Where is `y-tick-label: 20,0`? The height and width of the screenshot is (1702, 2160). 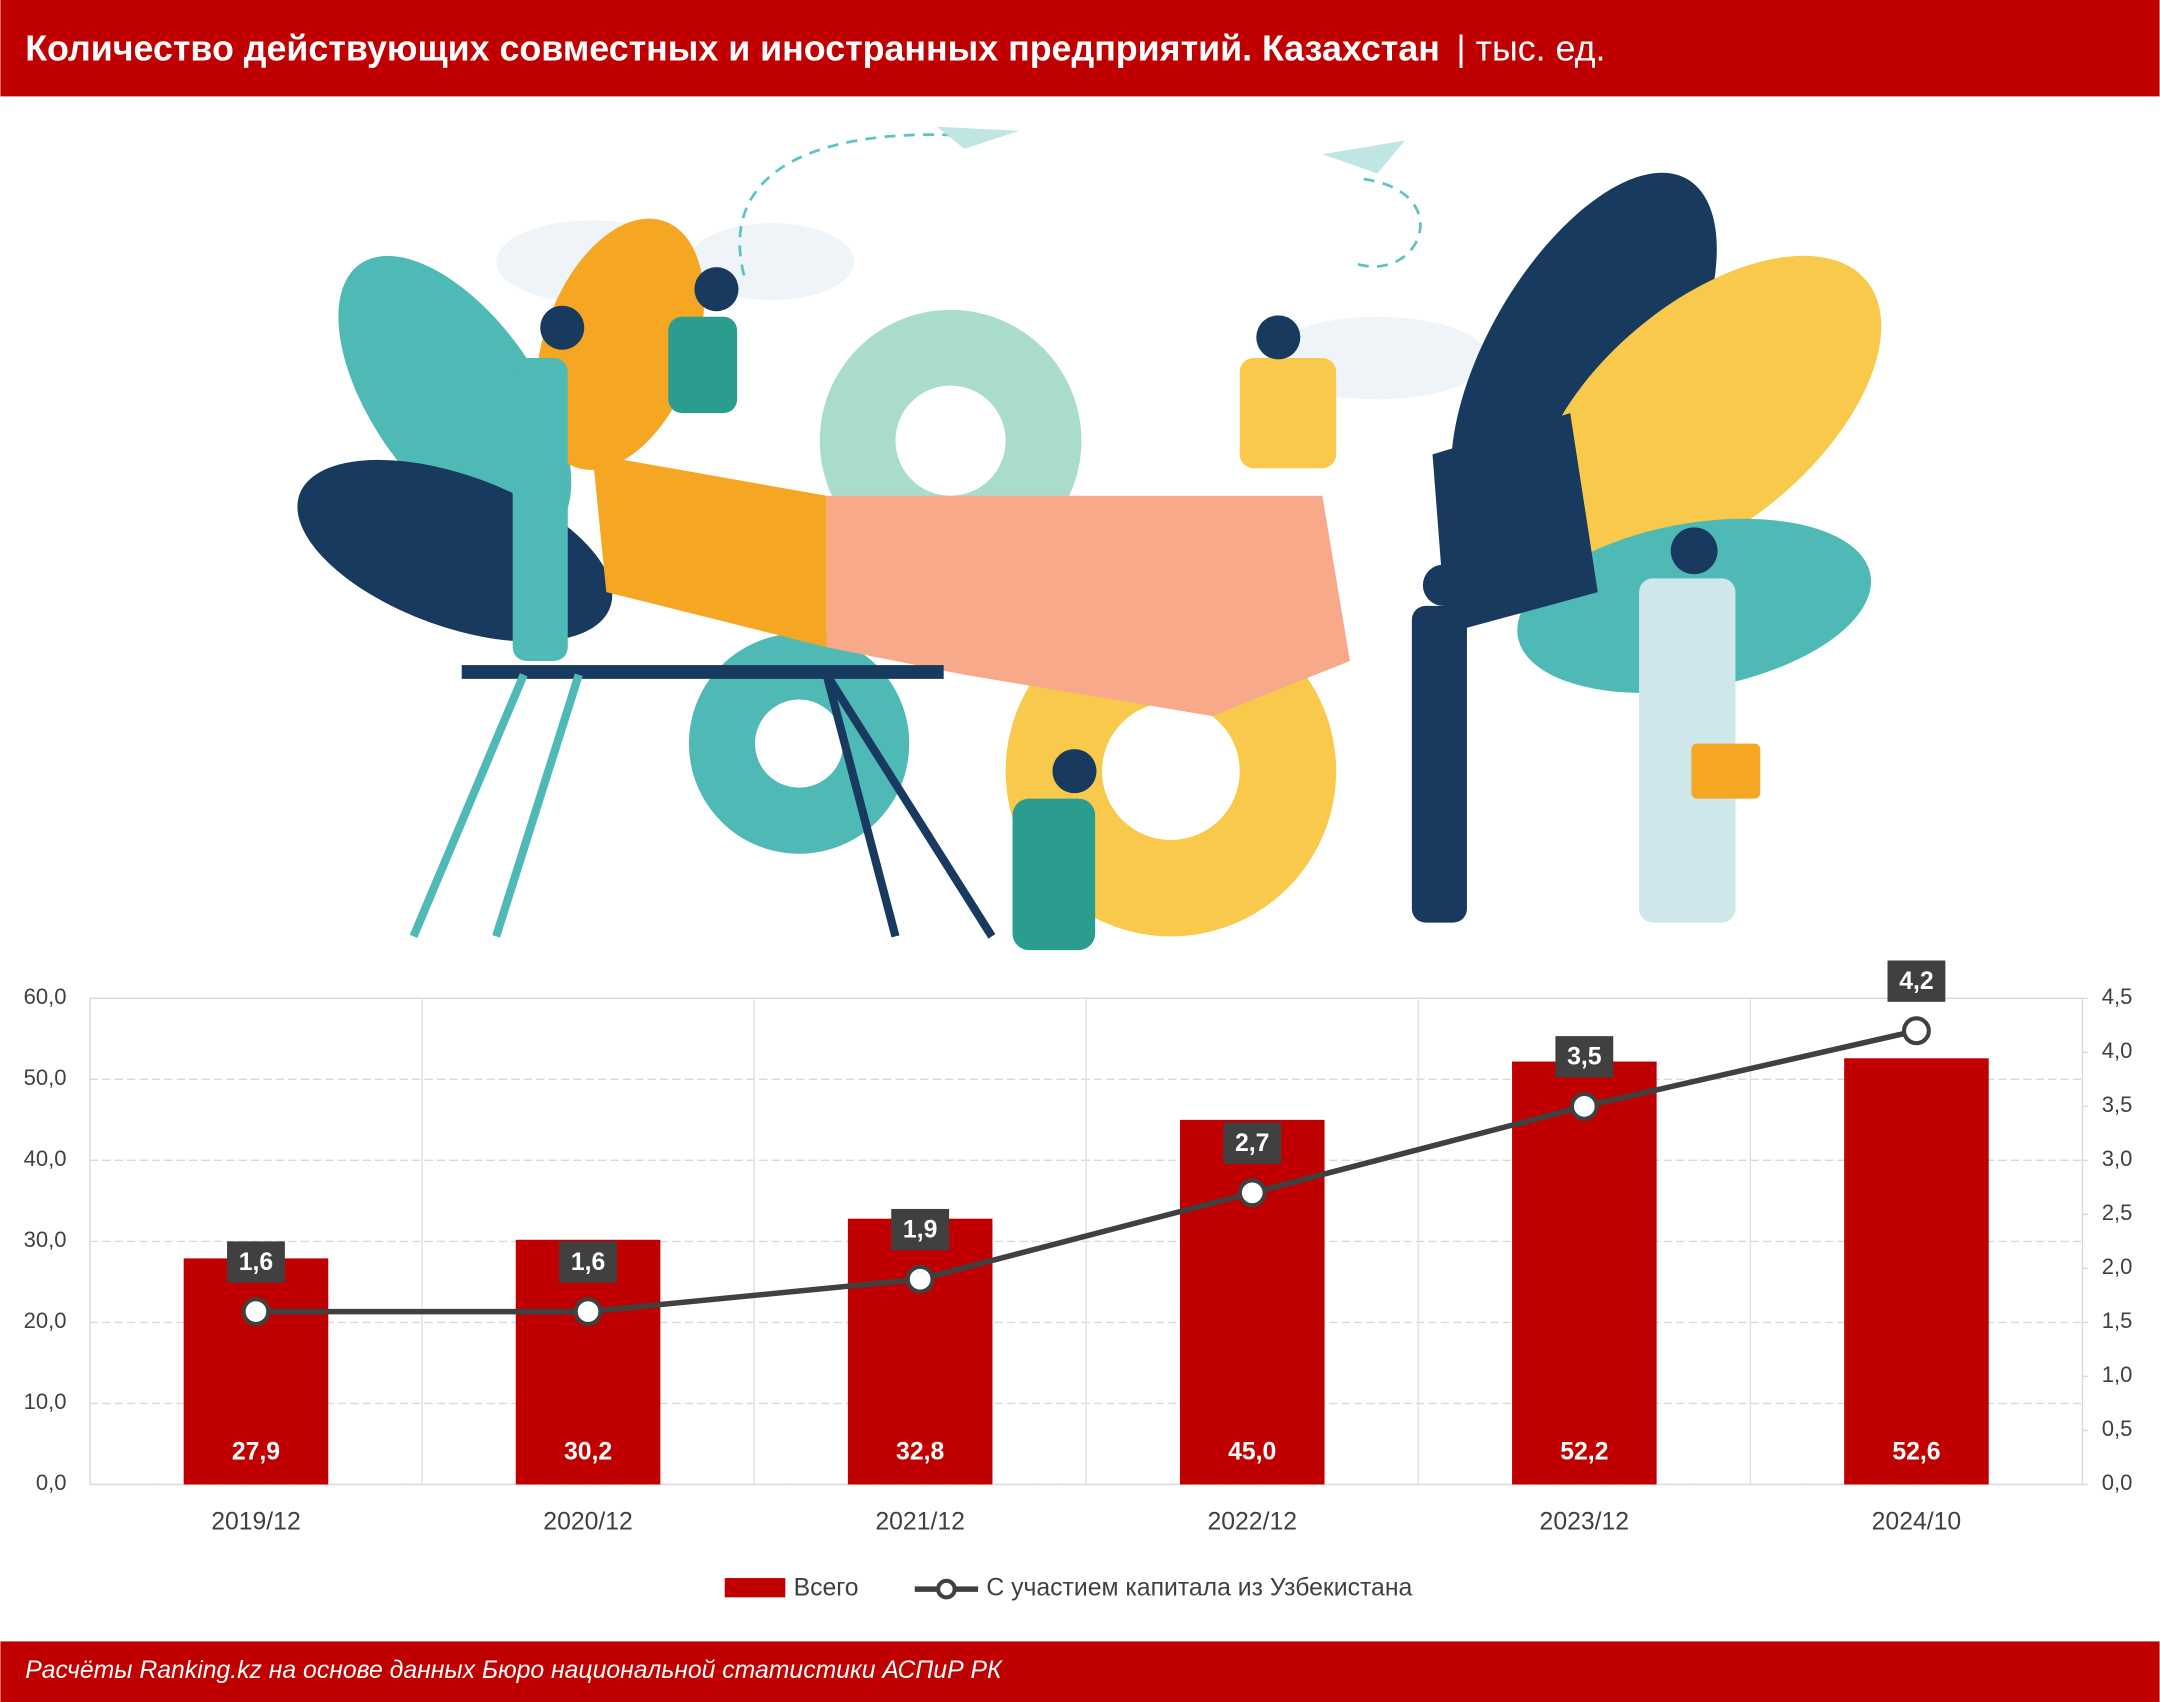
y-tick-label: 20,0 is located at coordinates (45, 1320).